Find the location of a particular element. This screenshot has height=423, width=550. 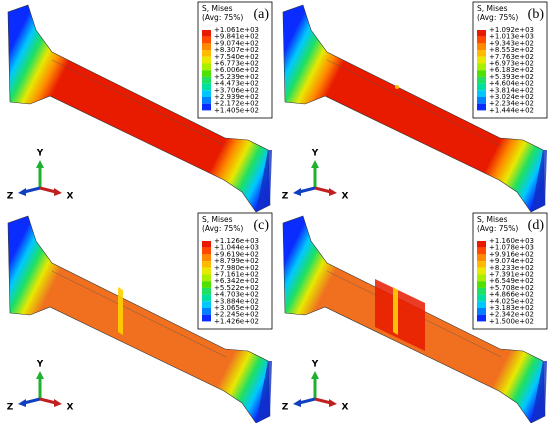

legend-value: +3.183e+02 is located at coordinates (511, 308).